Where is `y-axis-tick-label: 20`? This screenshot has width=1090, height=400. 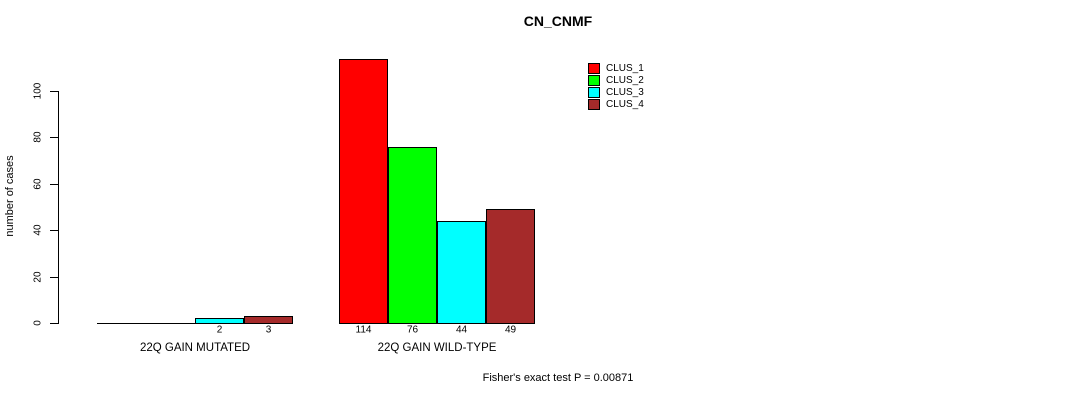
y-axis-tick-label: 20 is located at coordinates (38, 277).